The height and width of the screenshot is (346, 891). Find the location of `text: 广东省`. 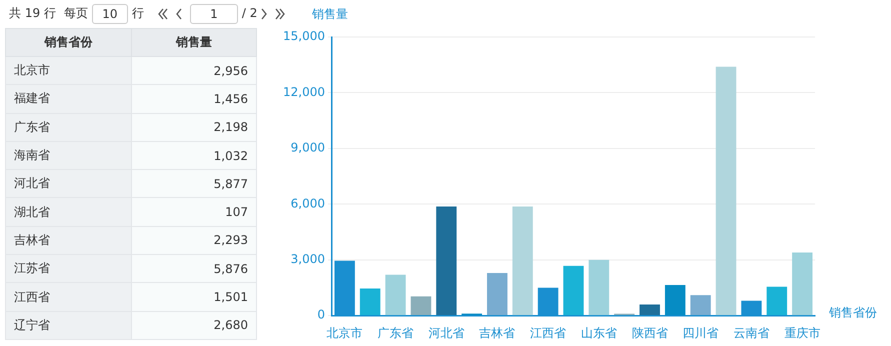

text: 广东省 is located at coordinates (68, 127).